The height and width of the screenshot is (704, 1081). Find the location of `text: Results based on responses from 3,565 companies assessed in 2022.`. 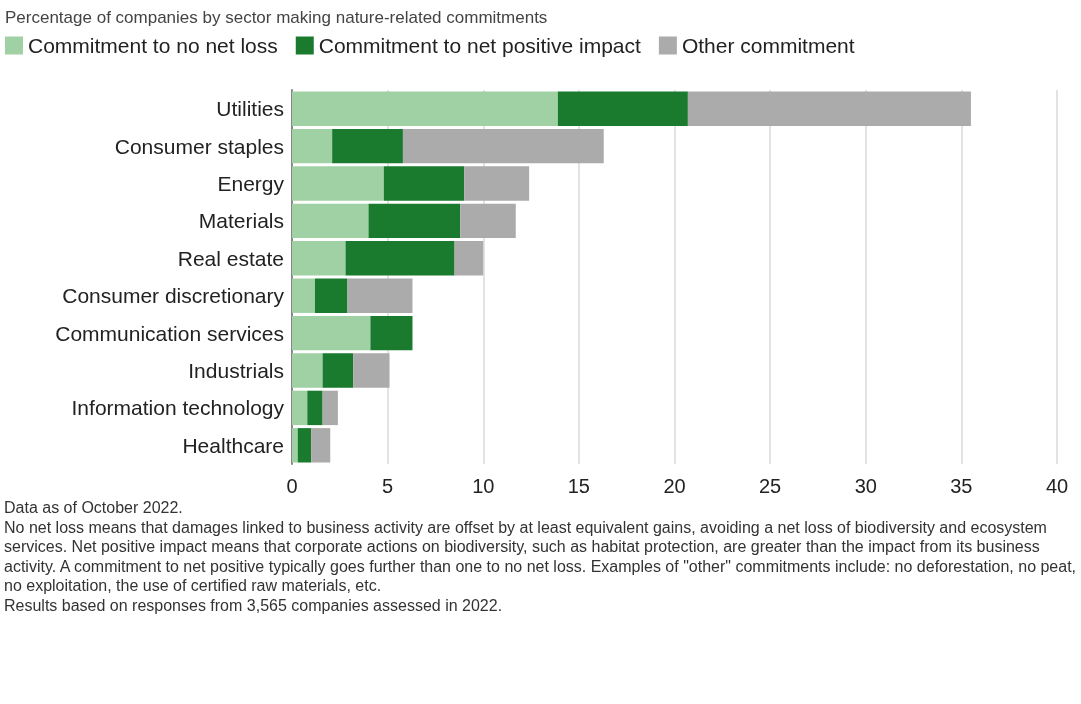

text: Results based on responses from 3,565 companies assessed in 2022. is located at coordinates (254, 605).